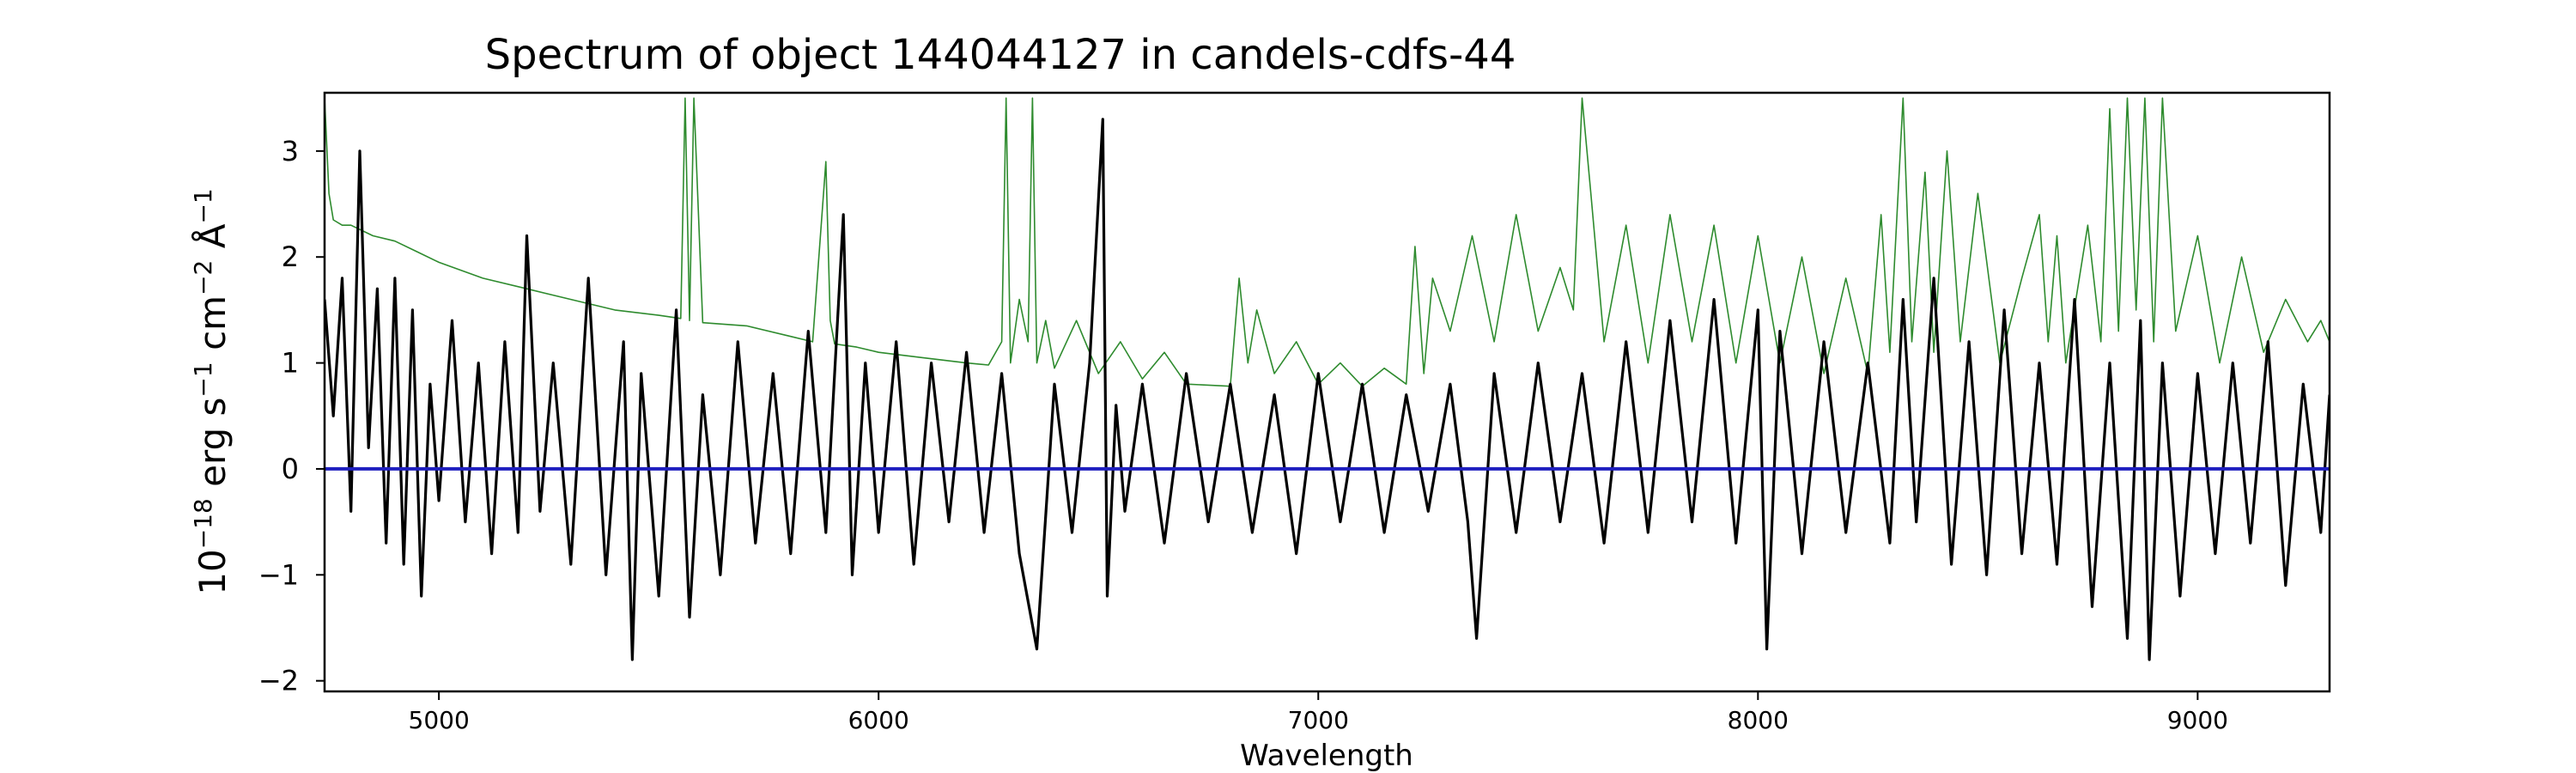  I want to click on y-axis-label: 10−18 erg s−1 cm−2 Å−1, so click(212, 391).